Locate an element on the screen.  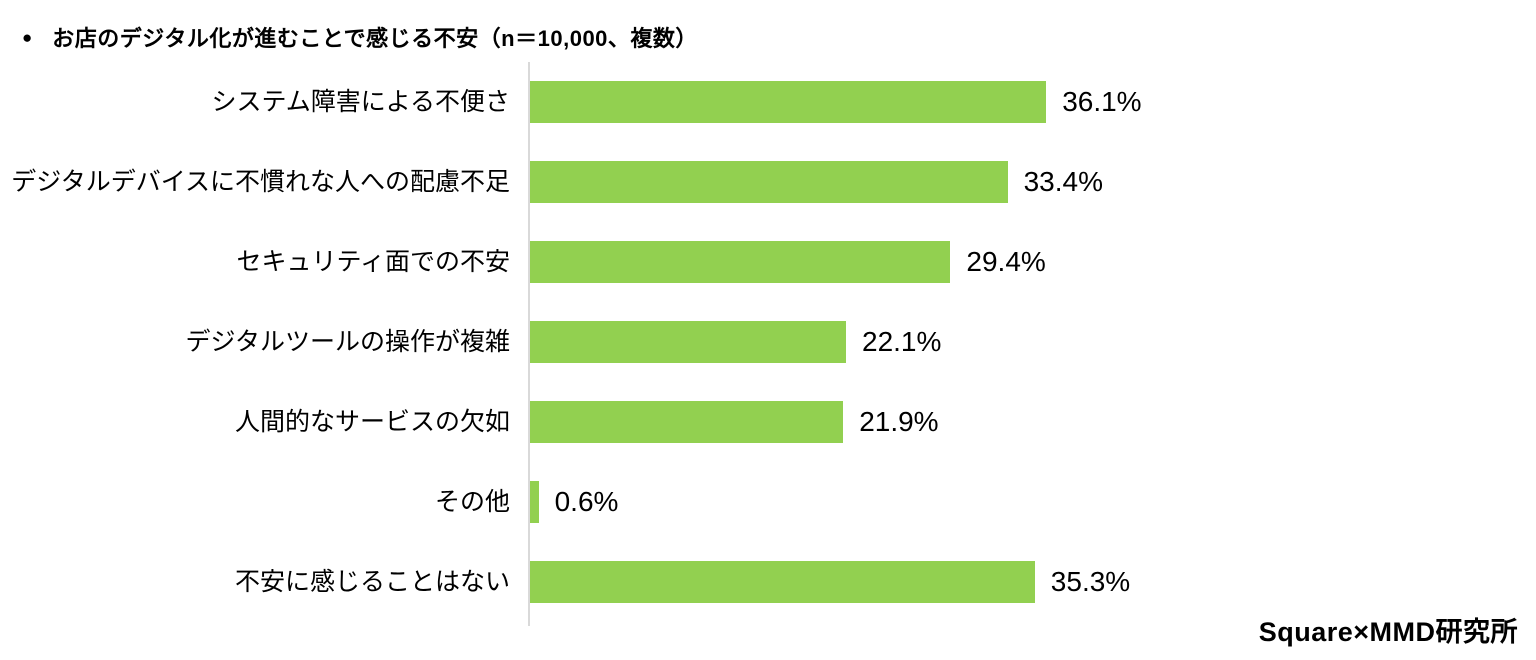
value-label: 21.9% is located at coordinates (899, 421).